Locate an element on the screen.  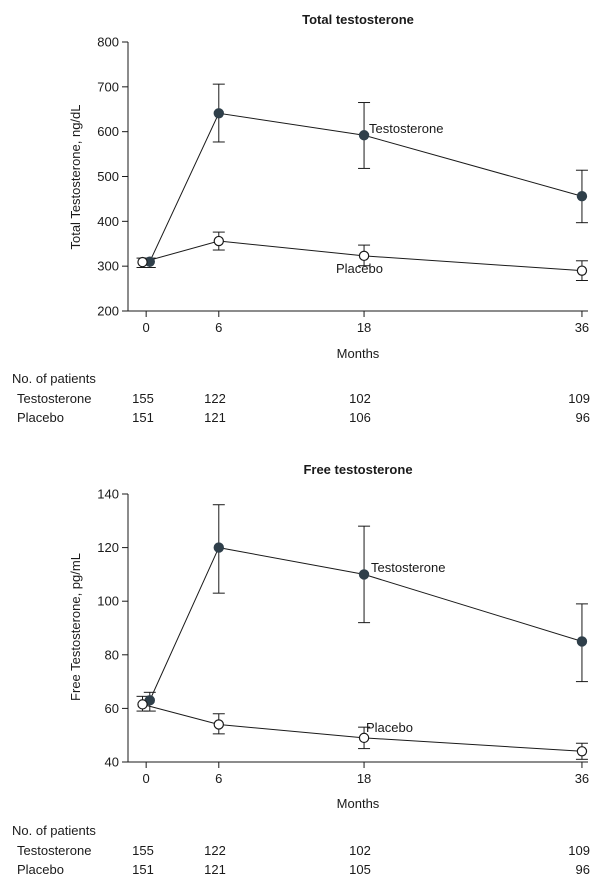
y-tick-label: 700 is located at coordinates (108, 86).